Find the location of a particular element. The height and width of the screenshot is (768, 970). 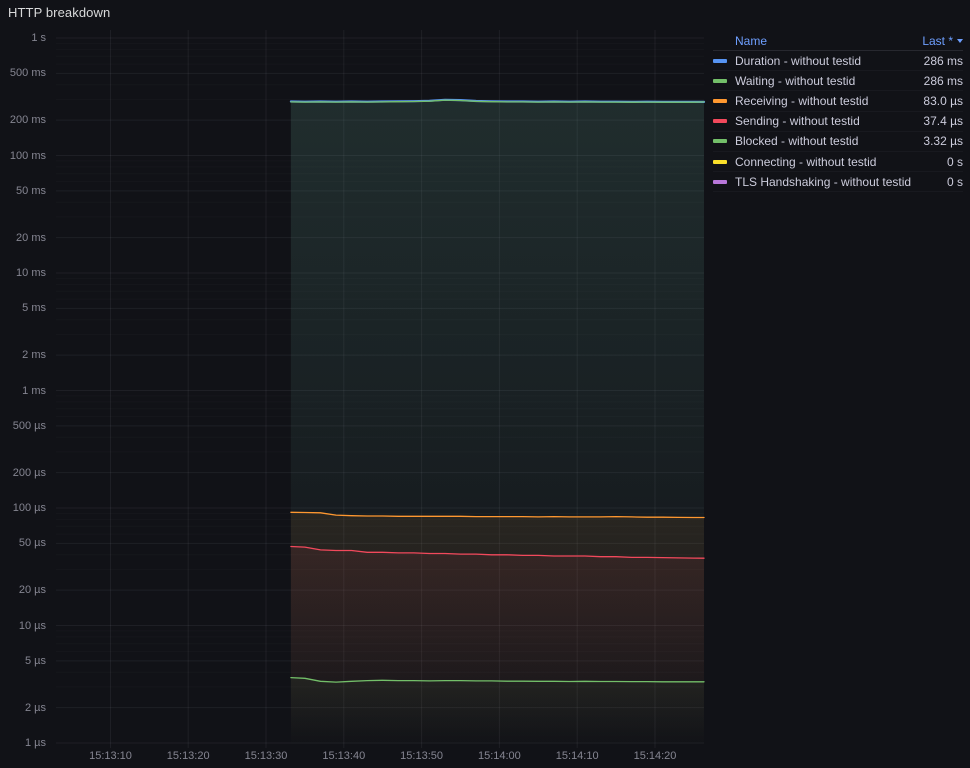

y-axis-label: 500 µs is located at coordinates (29, 425).